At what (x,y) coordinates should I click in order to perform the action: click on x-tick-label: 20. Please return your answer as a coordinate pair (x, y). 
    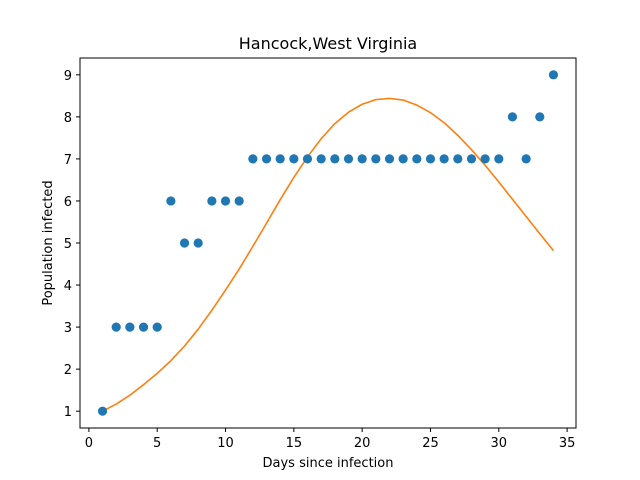
    Looking at the image, I should click on (362, 443).